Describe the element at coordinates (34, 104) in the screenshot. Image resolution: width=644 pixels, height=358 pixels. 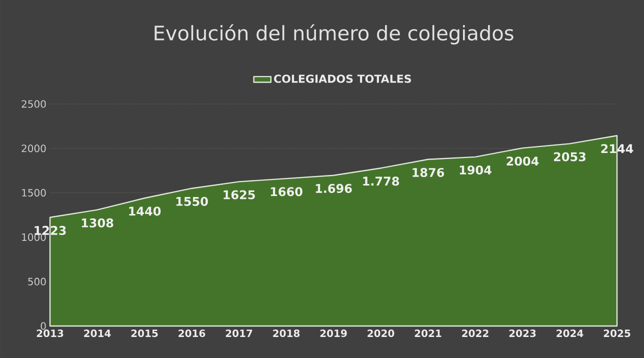
I see `y-tick-label: 2500` at that location.